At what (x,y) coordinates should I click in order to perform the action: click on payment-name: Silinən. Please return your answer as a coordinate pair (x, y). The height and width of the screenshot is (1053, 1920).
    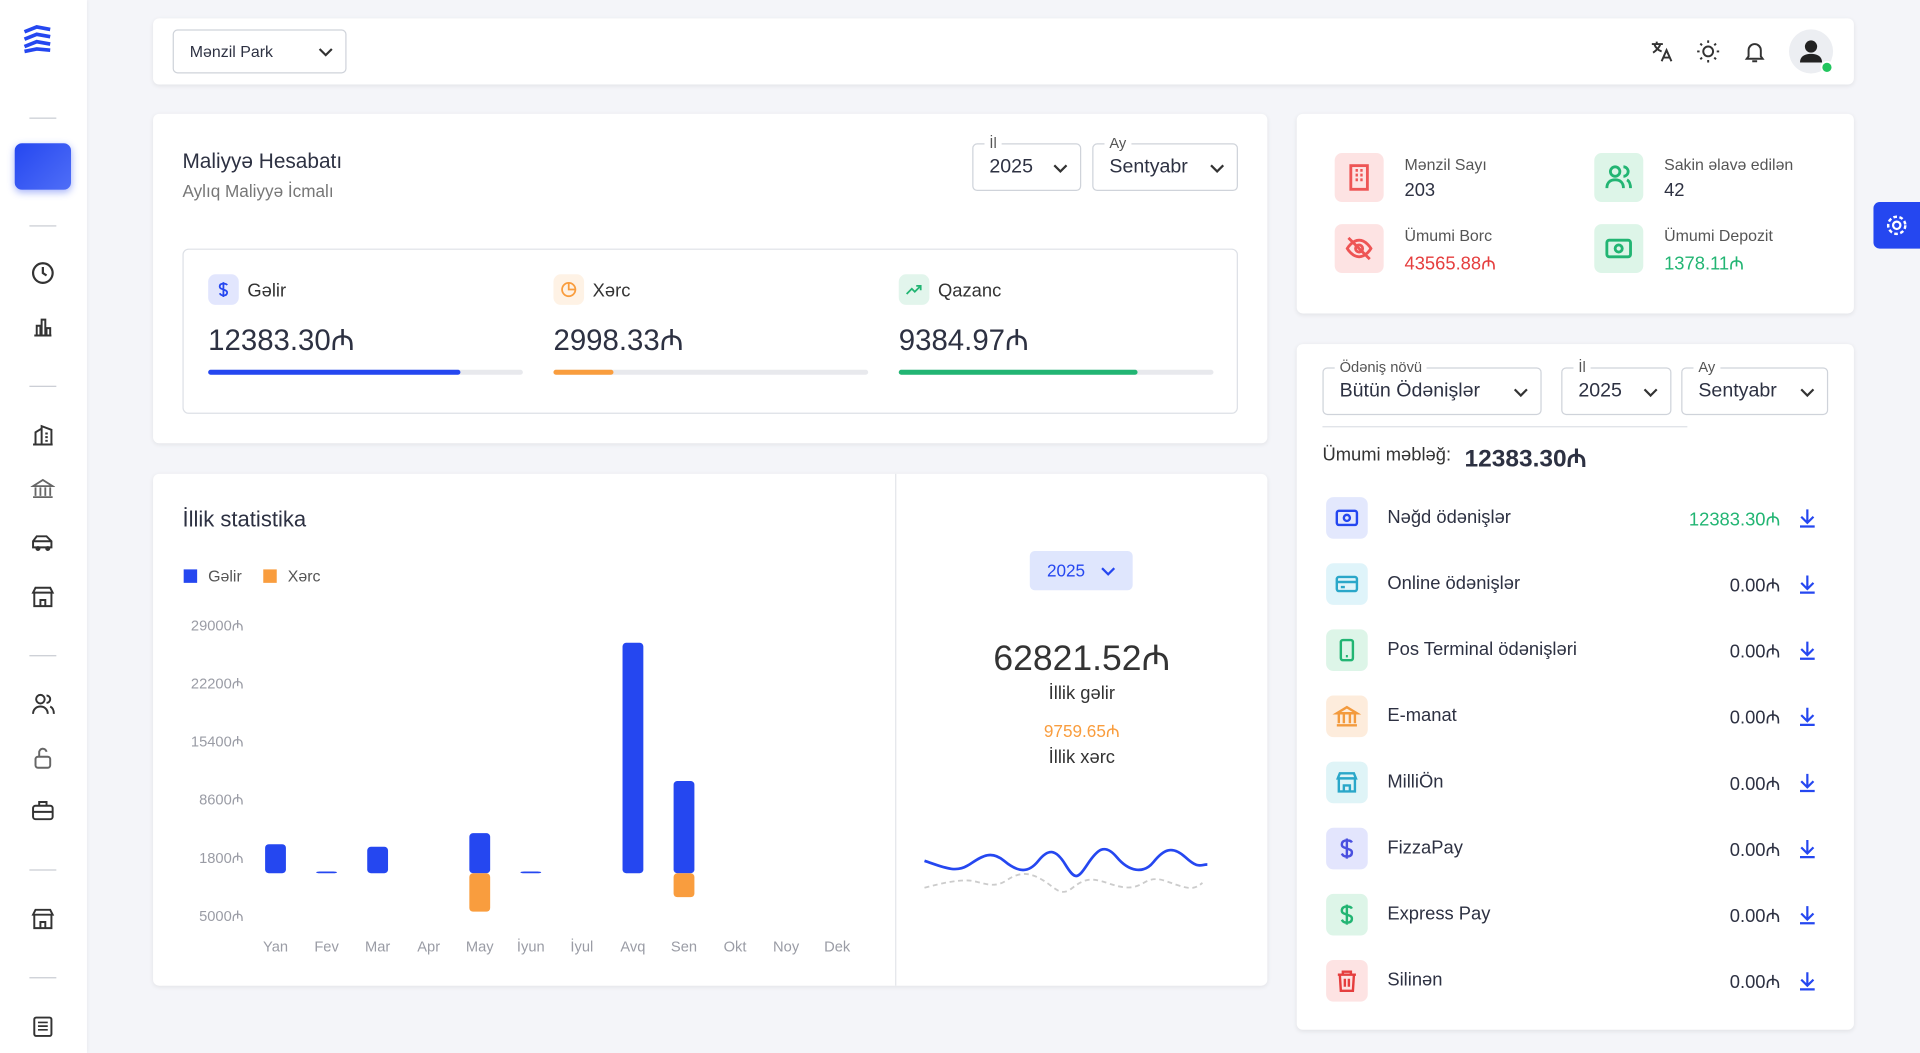
    Looking at the image, I should click on (1415, 980).